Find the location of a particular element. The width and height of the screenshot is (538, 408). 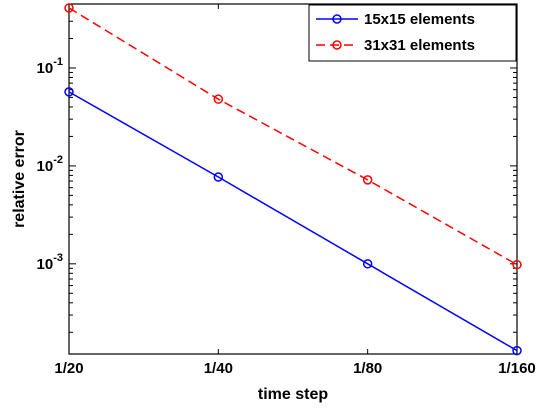

legend-box is located at coordinates (412, 33).